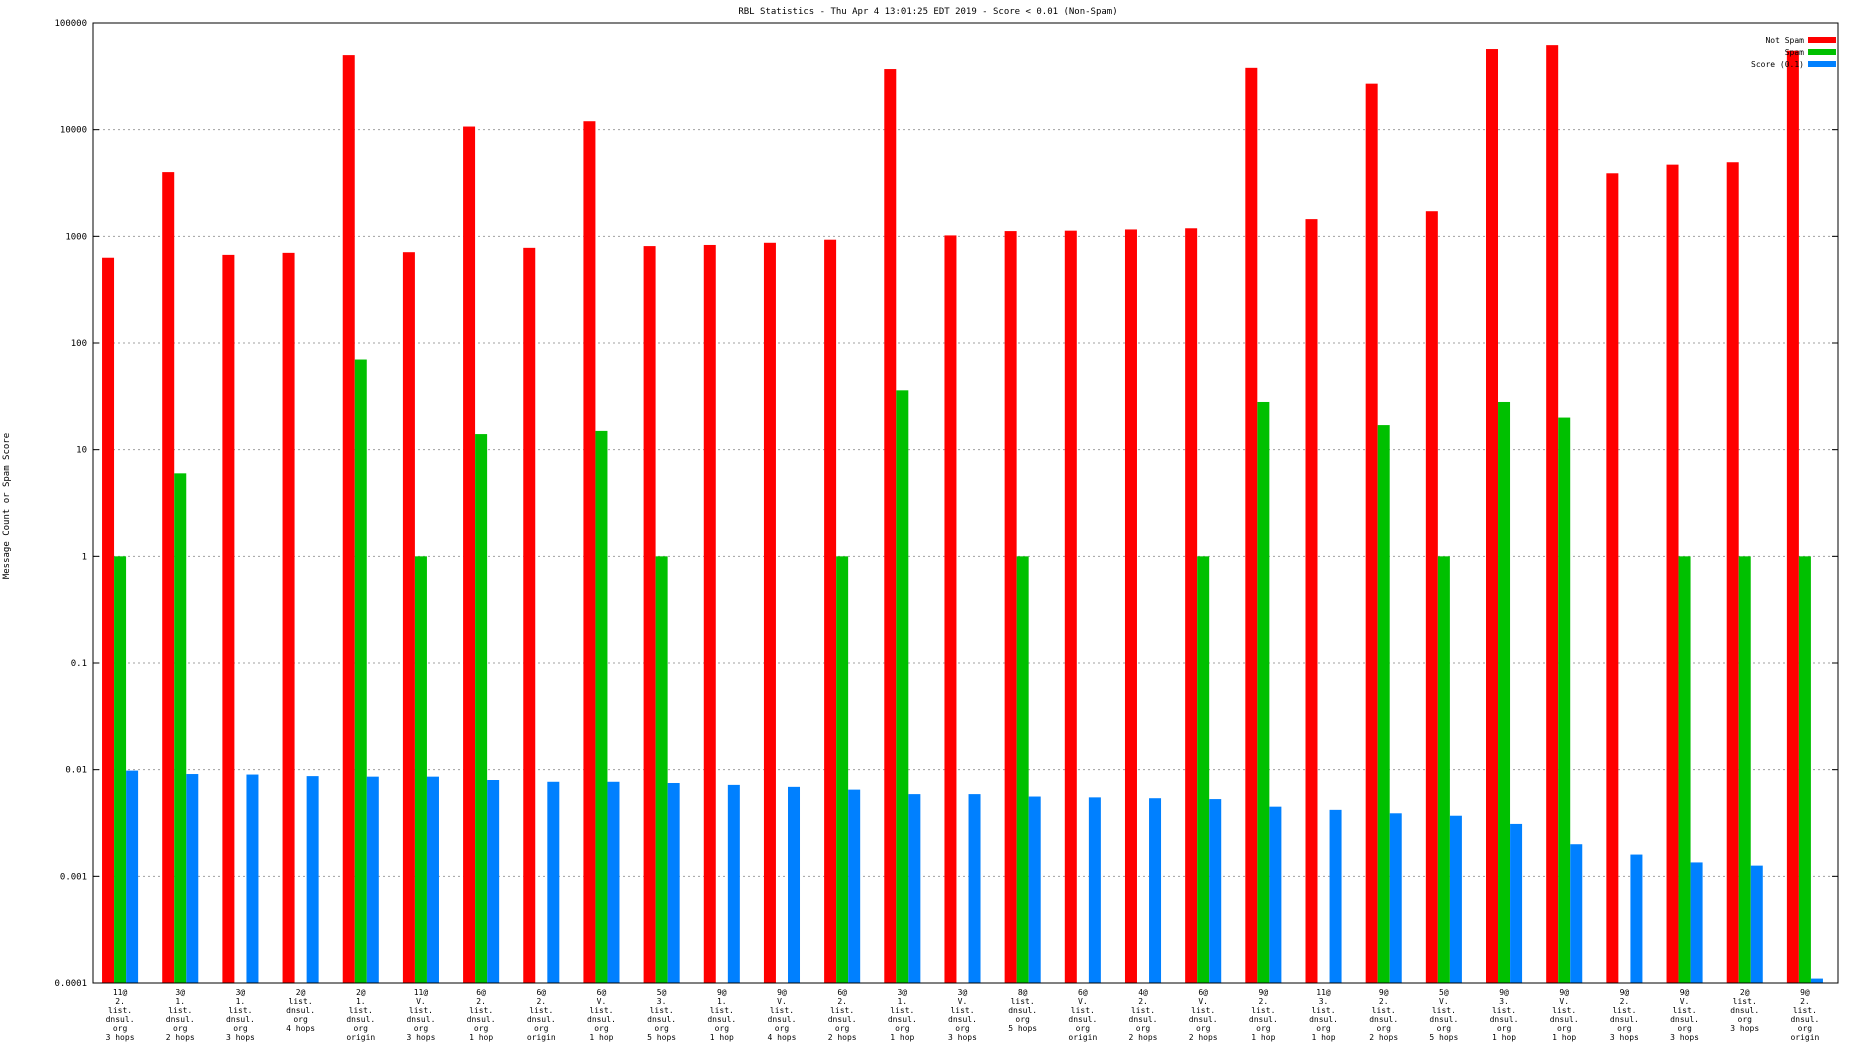 This screenshot has height=1044, width=1856. What do you see at coordinates (241, 1001) in the screenshot?
I see `x-tick-label: 1.` at bounding box center [241, 1001].